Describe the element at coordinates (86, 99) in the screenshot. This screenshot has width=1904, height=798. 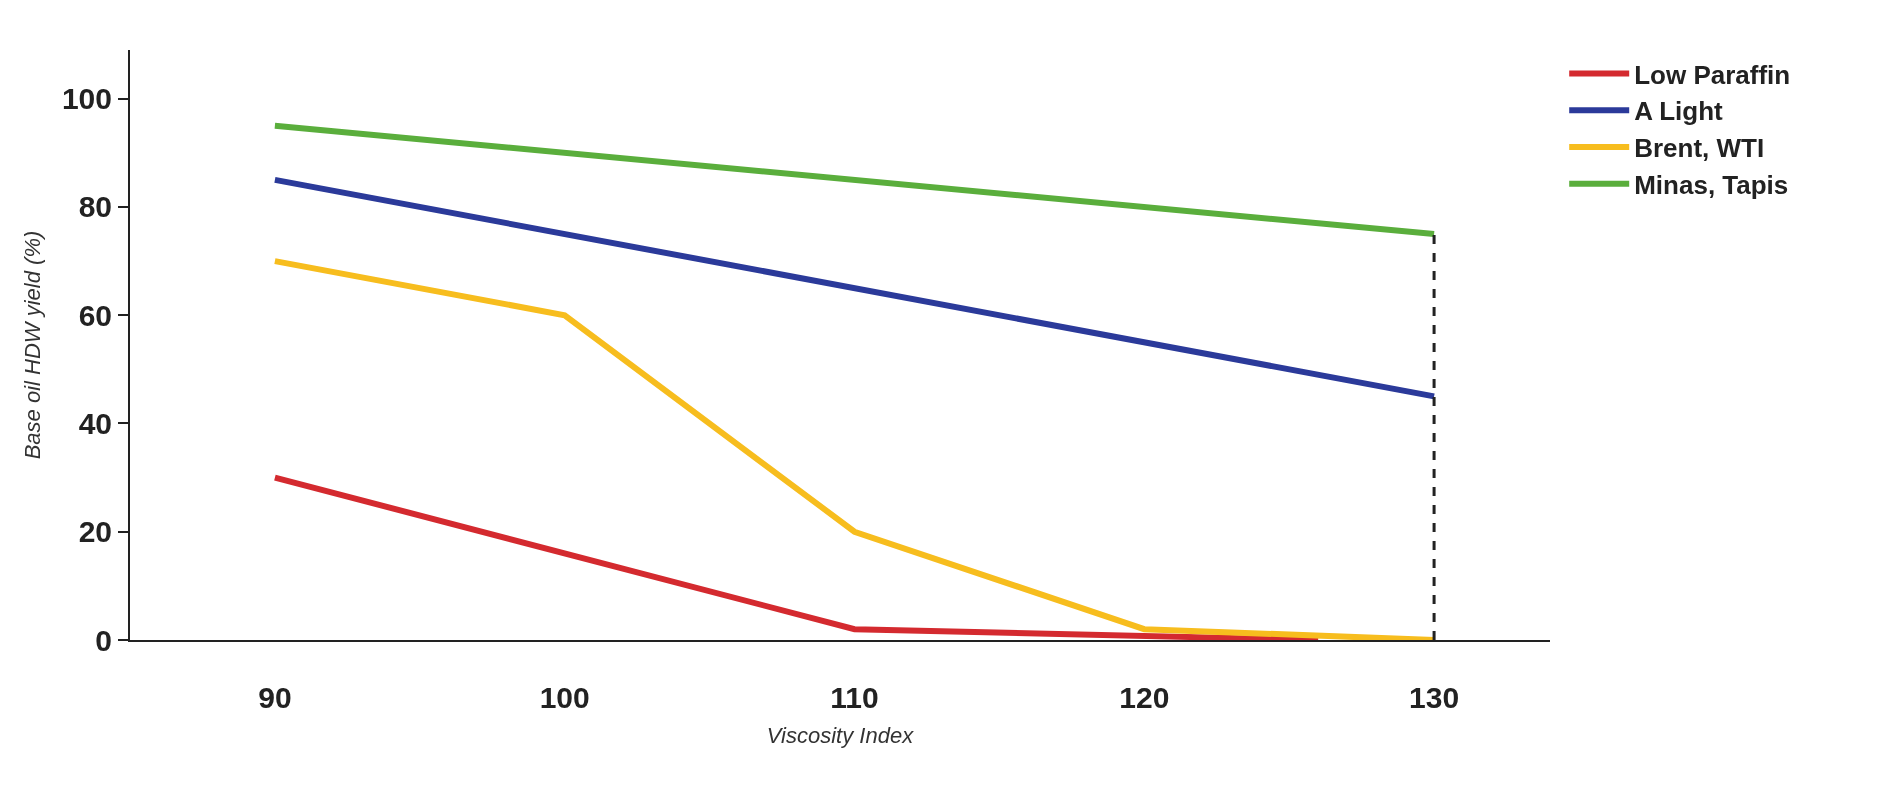
I see `y-tick-label: 100` at that location.